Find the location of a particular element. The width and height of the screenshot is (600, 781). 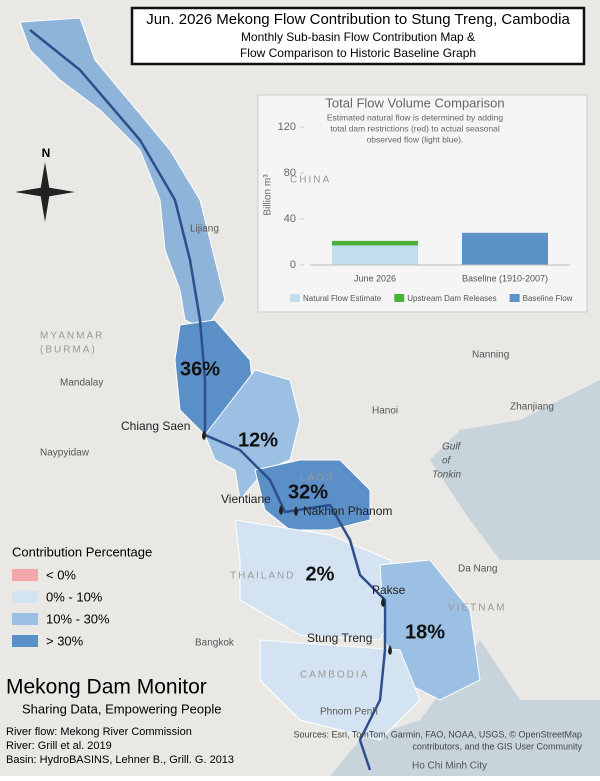

chart-subtitle: observed flow (light blue). is located at coordinates (415, 139).